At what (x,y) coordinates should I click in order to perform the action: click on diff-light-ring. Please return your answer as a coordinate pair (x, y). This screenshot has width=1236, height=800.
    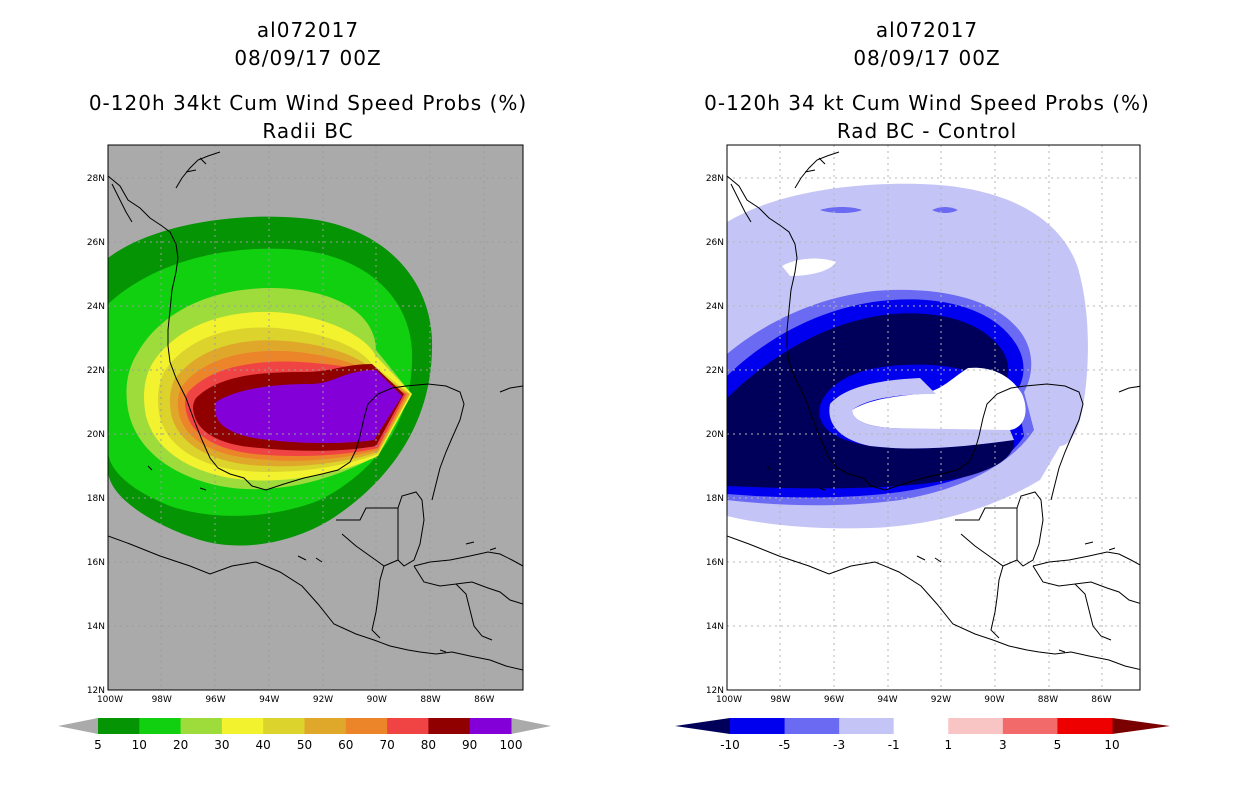
    Looking at the image, I should click on (921, 413).